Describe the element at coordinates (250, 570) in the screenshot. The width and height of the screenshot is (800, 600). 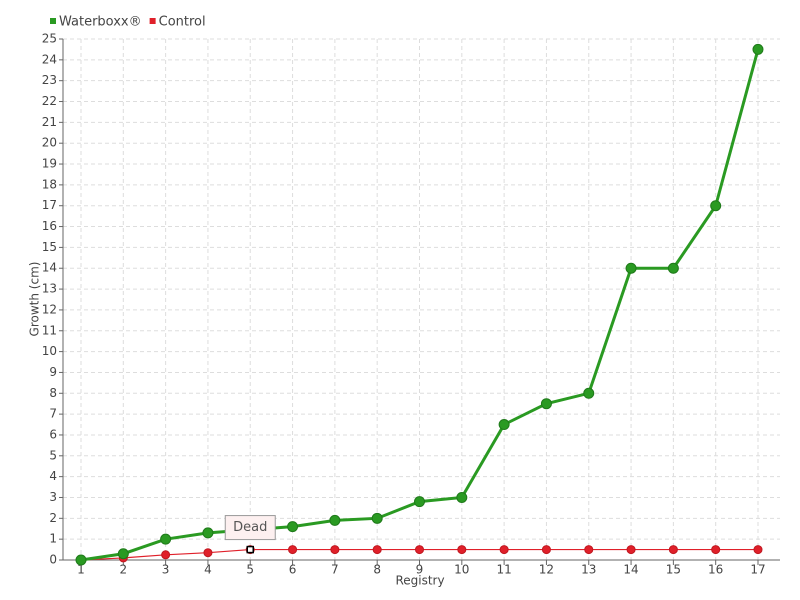
I see `x-tick-label: 5` at that location.